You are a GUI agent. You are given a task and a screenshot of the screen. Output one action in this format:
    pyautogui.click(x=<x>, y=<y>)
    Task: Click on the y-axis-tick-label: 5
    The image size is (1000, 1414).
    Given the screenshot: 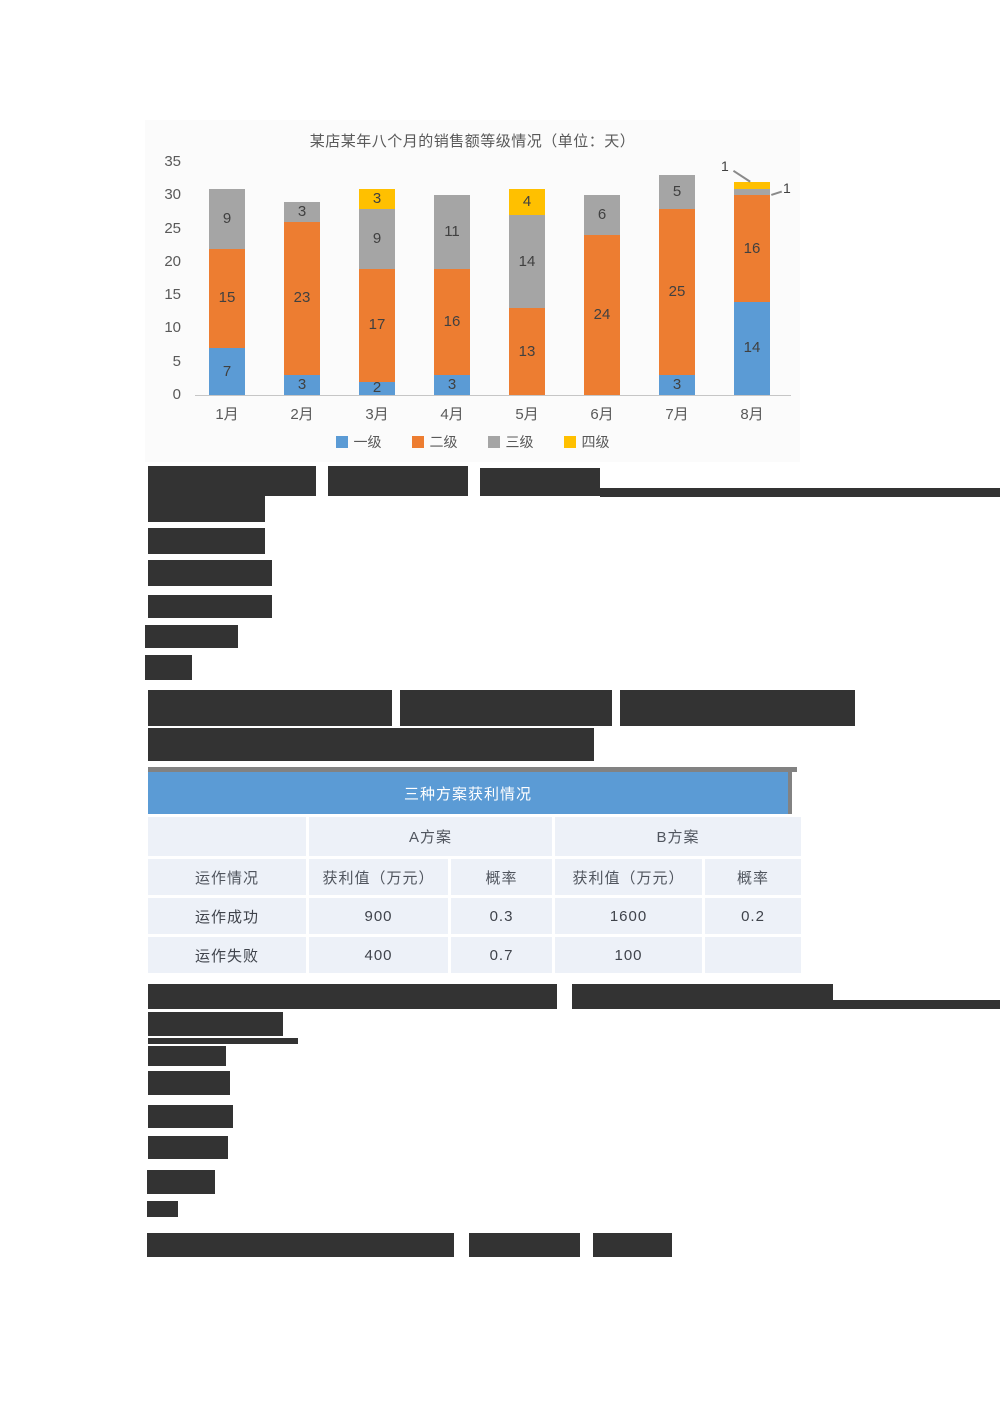 What is the action you would take?
    pyautogui.click(x=176, y=361)
    